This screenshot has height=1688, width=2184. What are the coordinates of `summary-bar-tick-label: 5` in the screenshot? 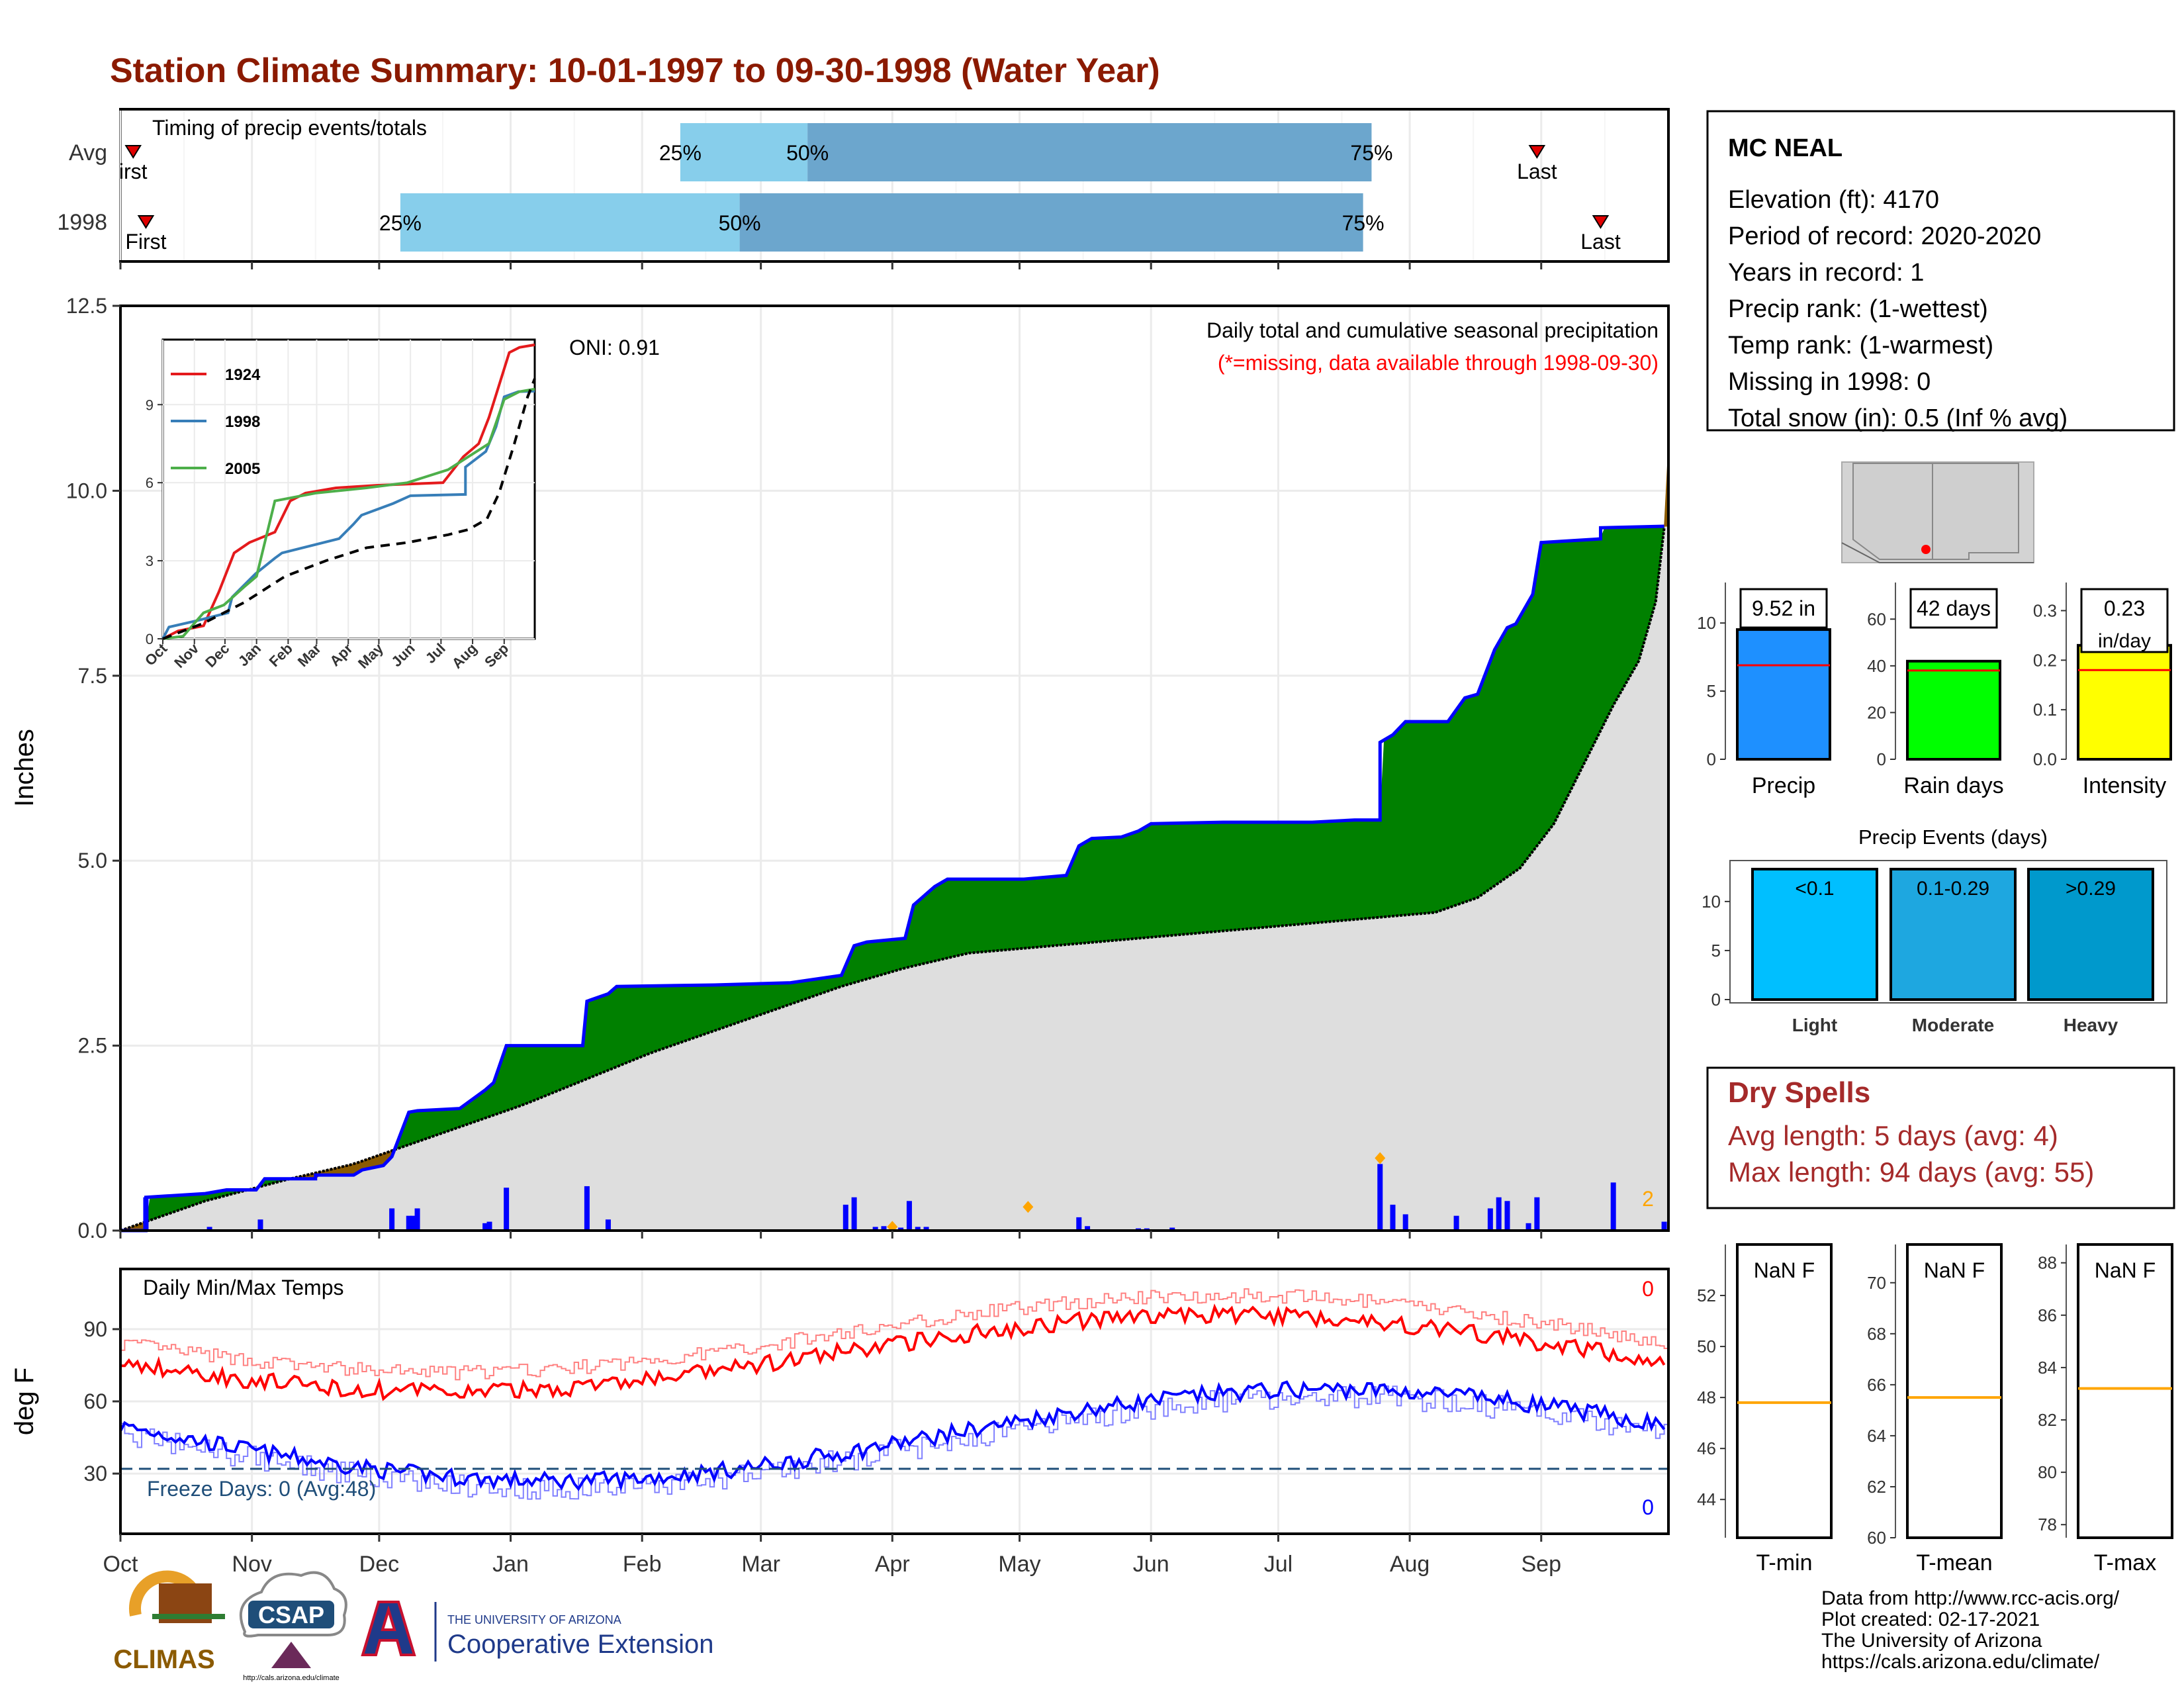 It's located at (1712, 691).